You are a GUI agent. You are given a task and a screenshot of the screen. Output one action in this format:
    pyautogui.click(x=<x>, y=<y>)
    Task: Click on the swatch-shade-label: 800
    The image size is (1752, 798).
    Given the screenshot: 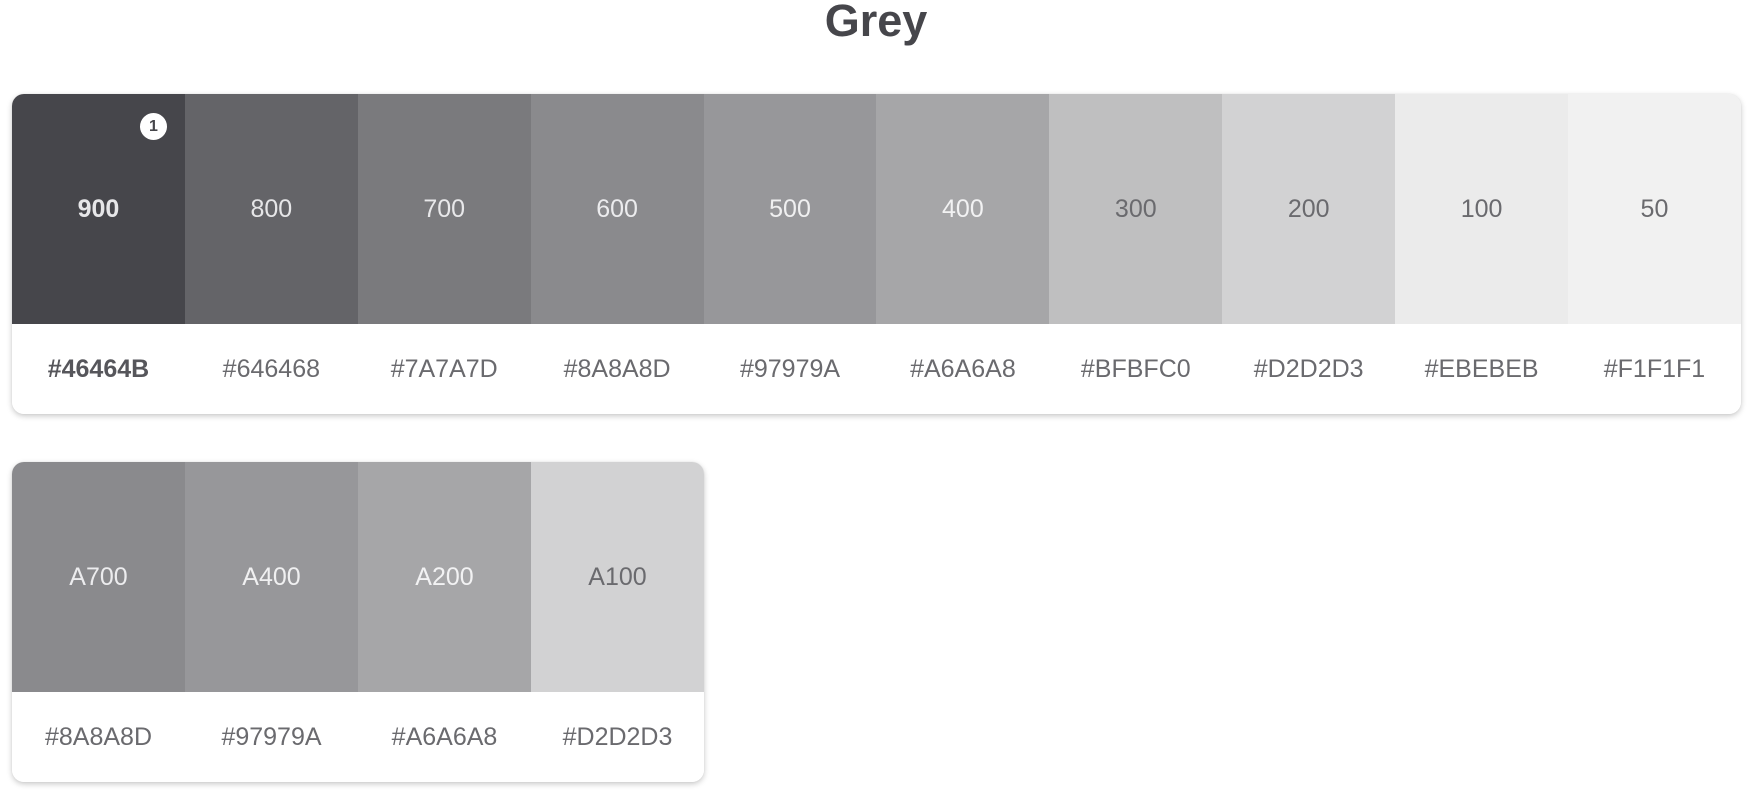 What is the action you would take?
    pyautogui.click(x=271, y=208)
    